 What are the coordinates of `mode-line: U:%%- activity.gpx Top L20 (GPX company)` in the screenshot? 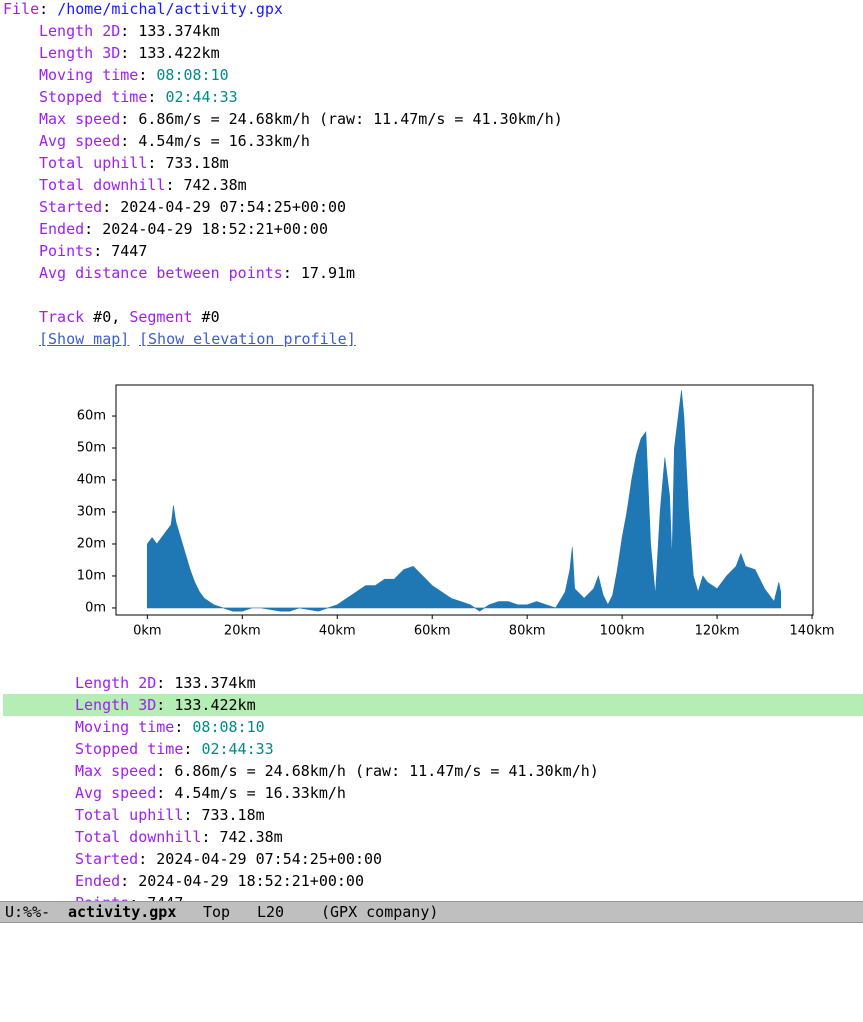 It's located at (431, 912).